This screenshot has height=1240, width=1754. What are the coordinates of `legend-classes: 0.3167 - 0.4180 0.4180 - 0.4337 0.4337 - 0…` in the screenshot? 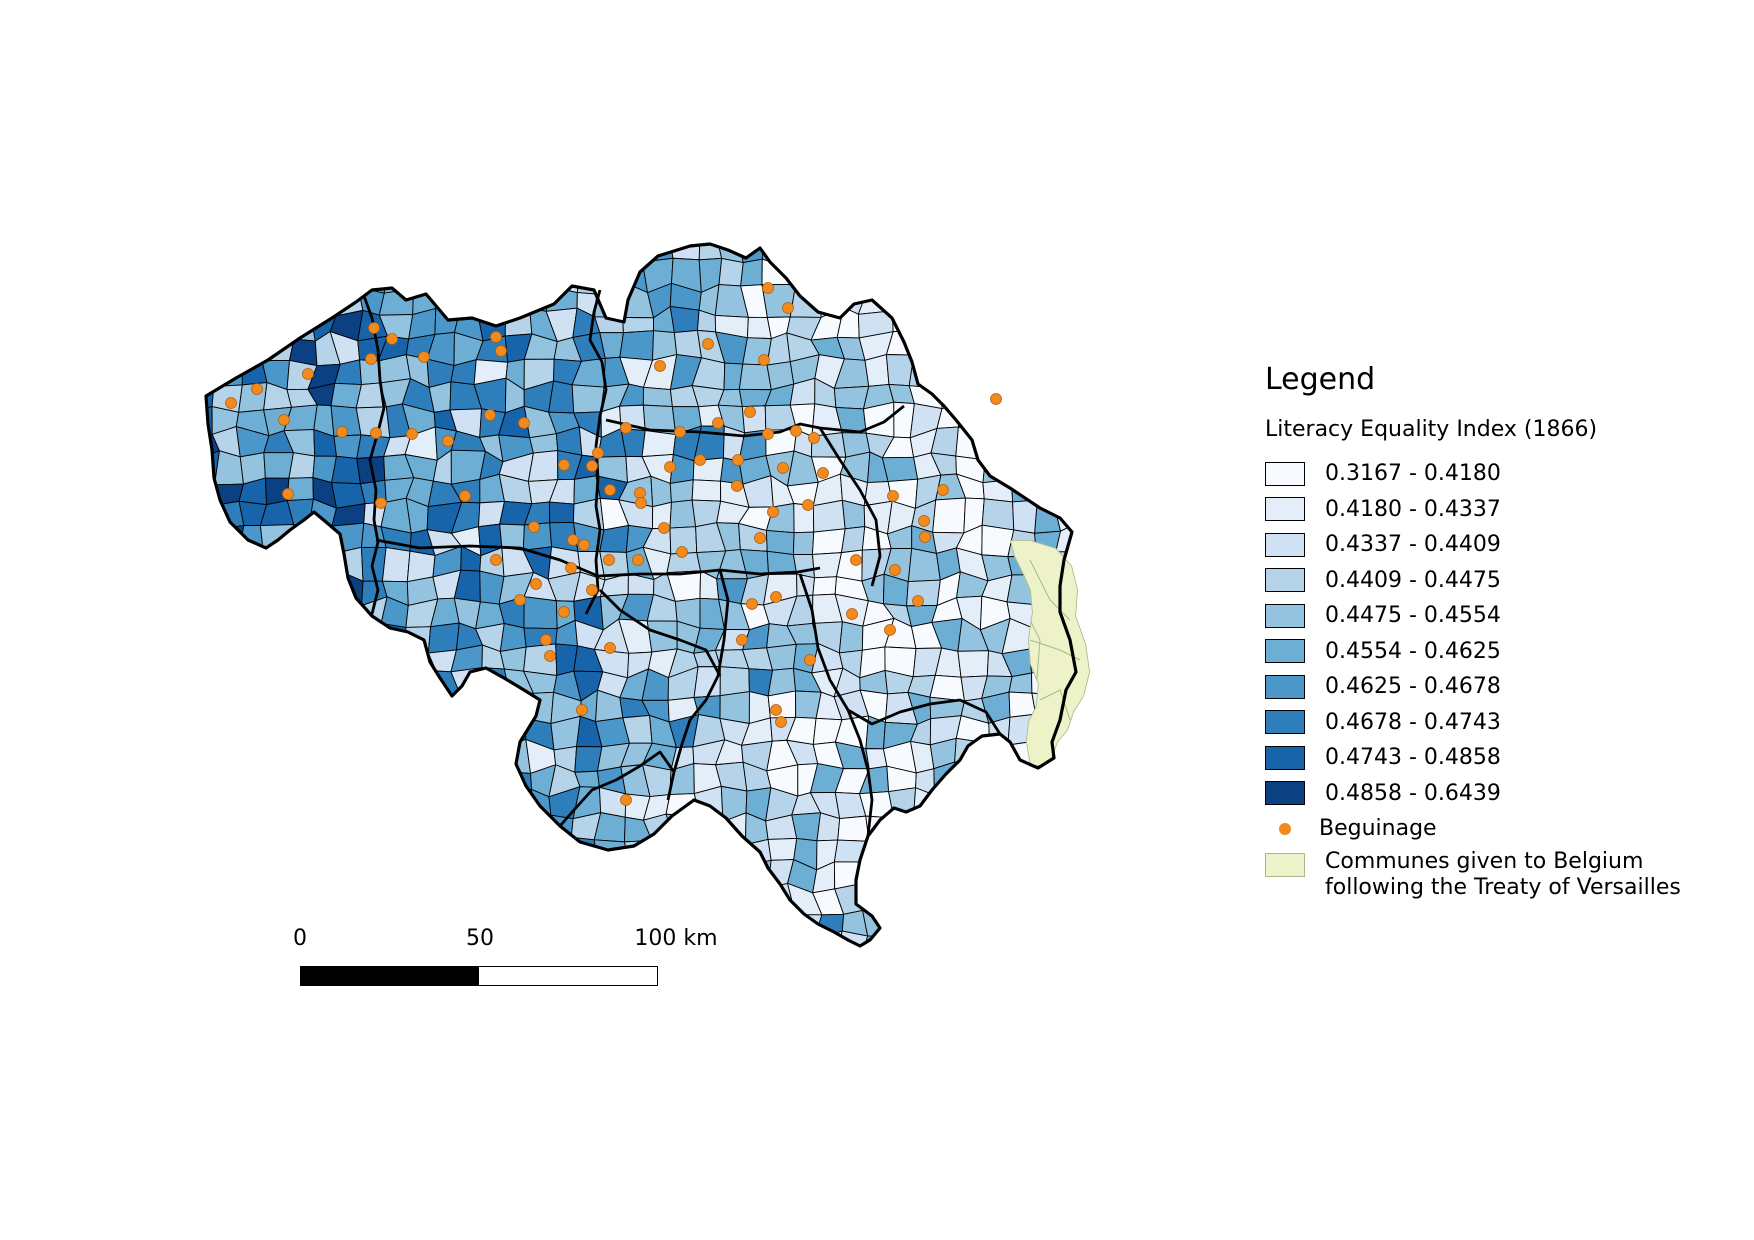 It's located at (1495, 633).